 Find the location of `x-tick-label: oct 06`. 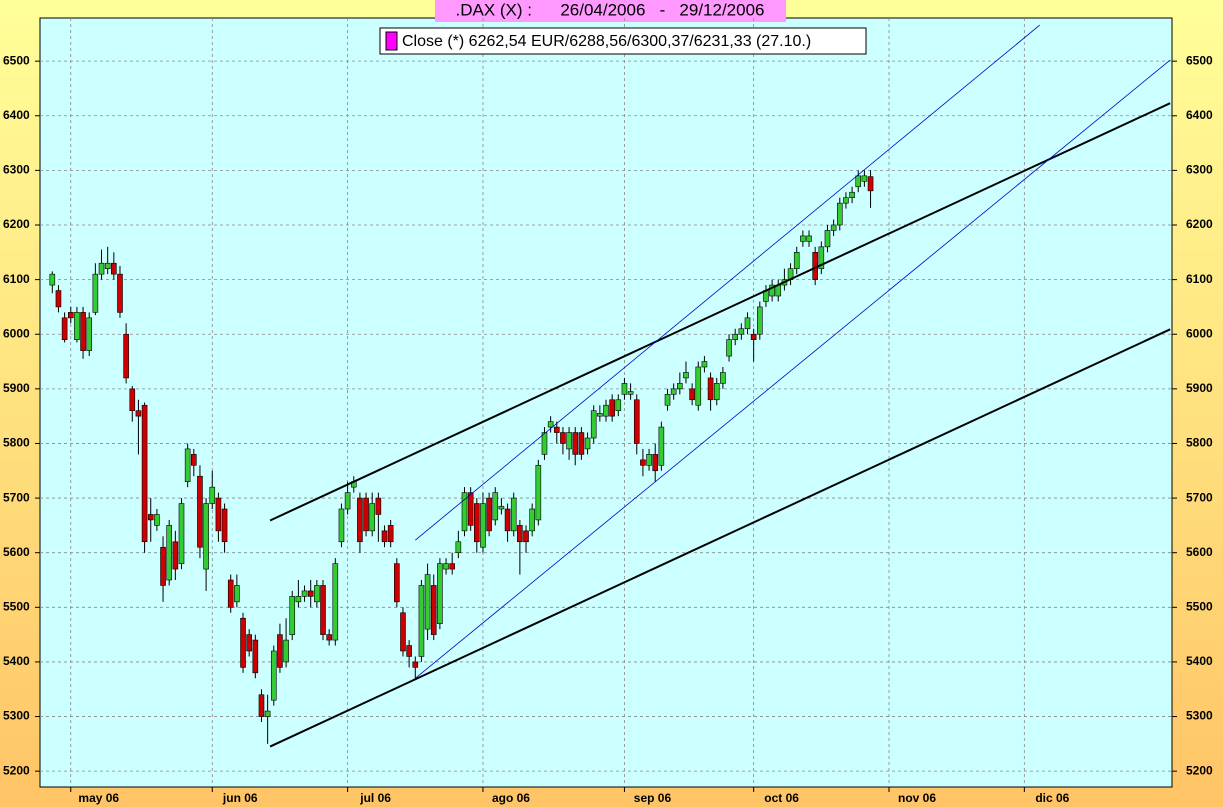

x-tick-label: oct 06 is located at coordinates (781, 798).